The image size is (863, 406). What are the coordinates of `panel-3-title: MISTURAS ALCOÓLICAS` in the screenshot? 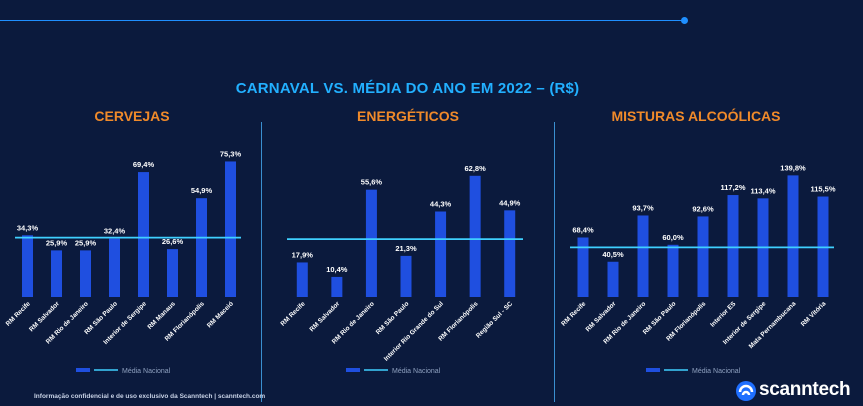 It's located at (695, 115).